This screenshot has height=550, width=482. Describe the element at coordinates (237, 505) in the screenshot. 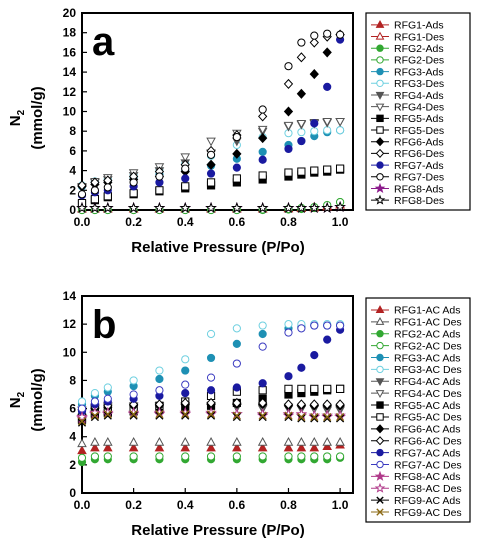

I see `panel-b-x-tick-label: 0.6` at that location.